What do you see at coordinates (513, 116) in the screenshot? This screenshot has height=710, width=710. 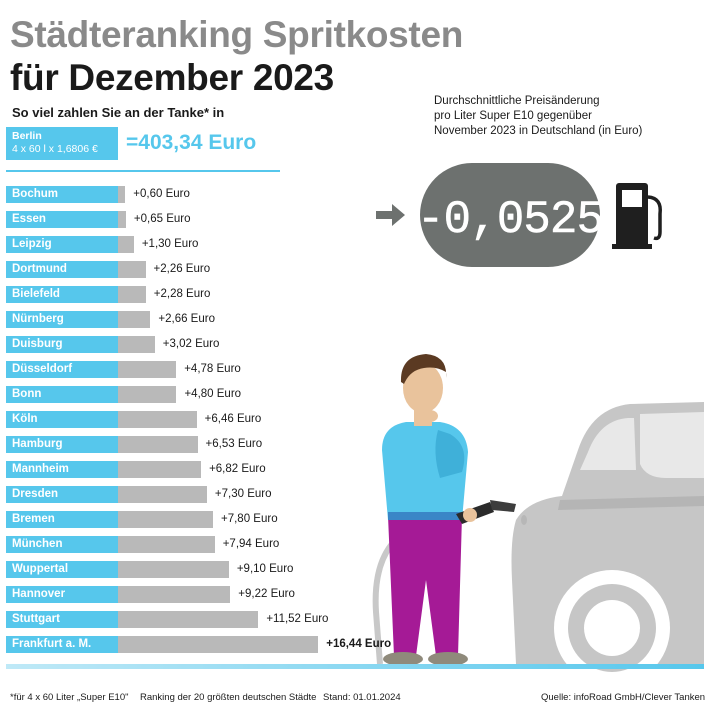 I see `price-change-line-2: pro Liter Super E10 gegenüber` at bounding box center [513, 116].